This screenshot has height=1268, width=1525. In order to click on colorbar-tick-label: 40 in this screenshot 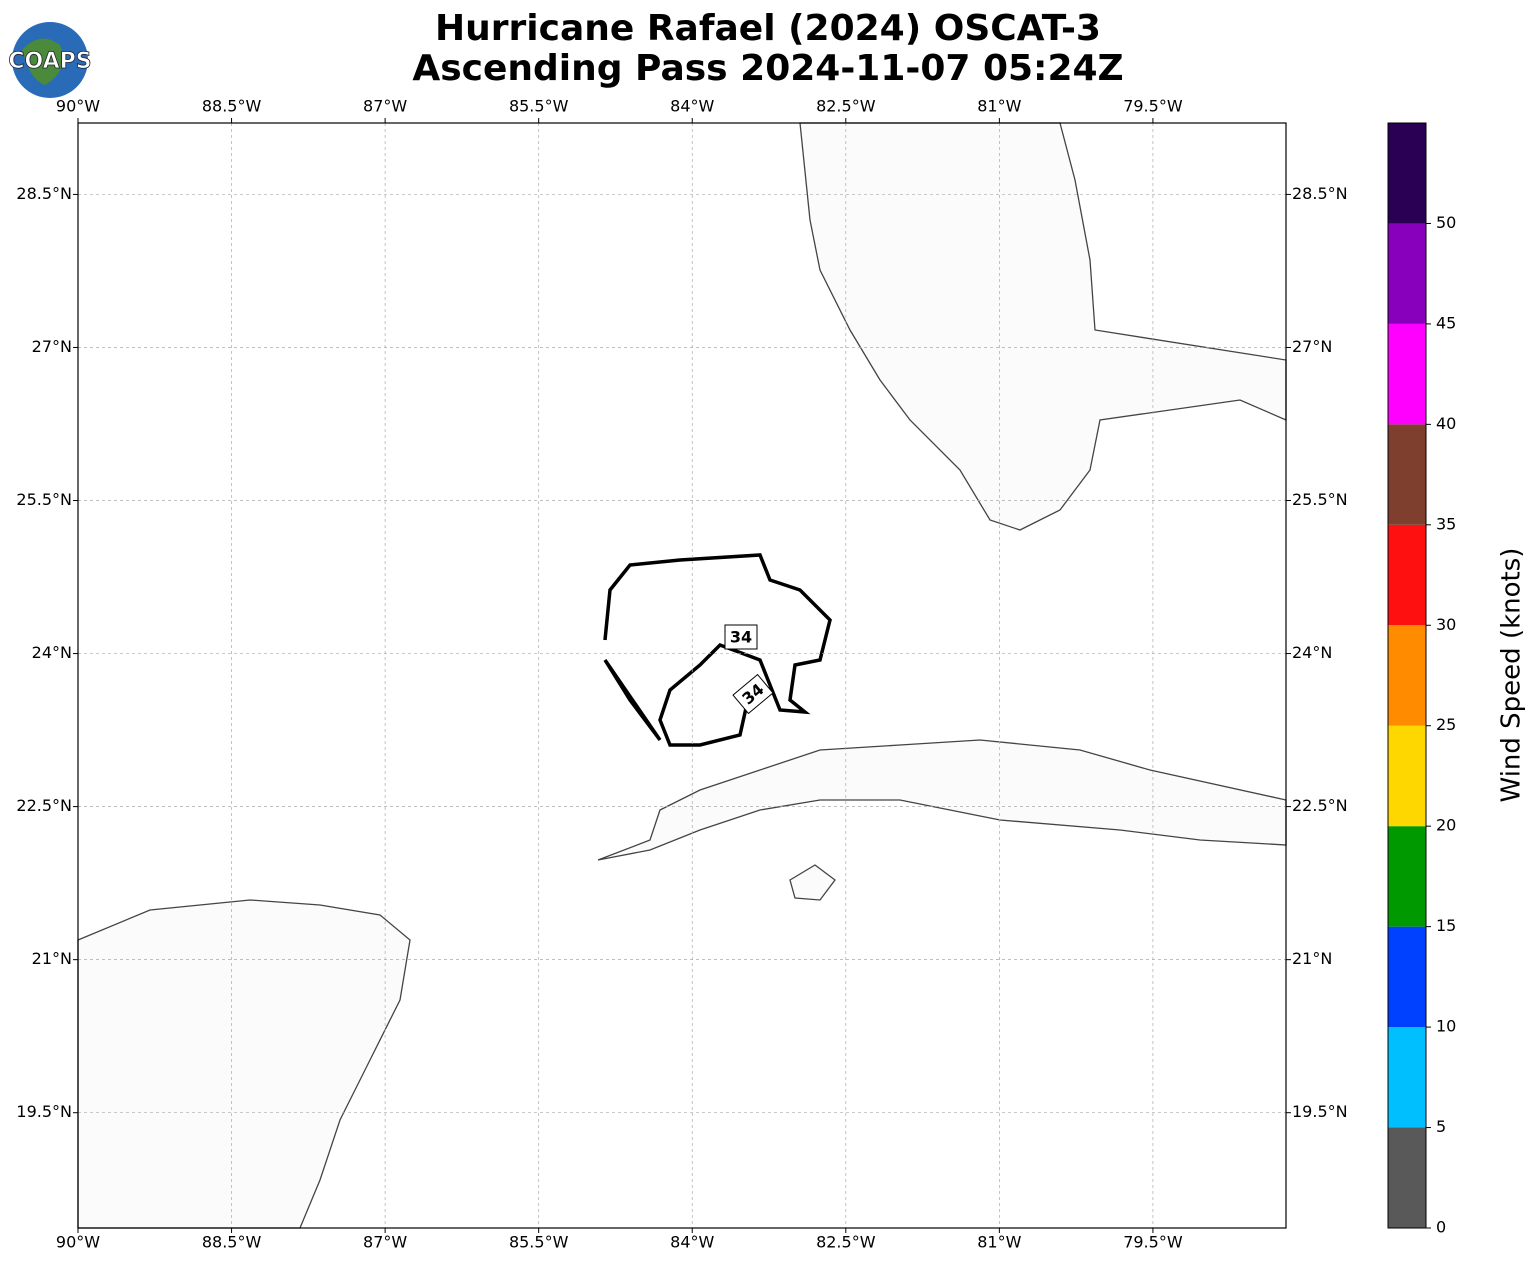, I will do `click(1446, 423)`.